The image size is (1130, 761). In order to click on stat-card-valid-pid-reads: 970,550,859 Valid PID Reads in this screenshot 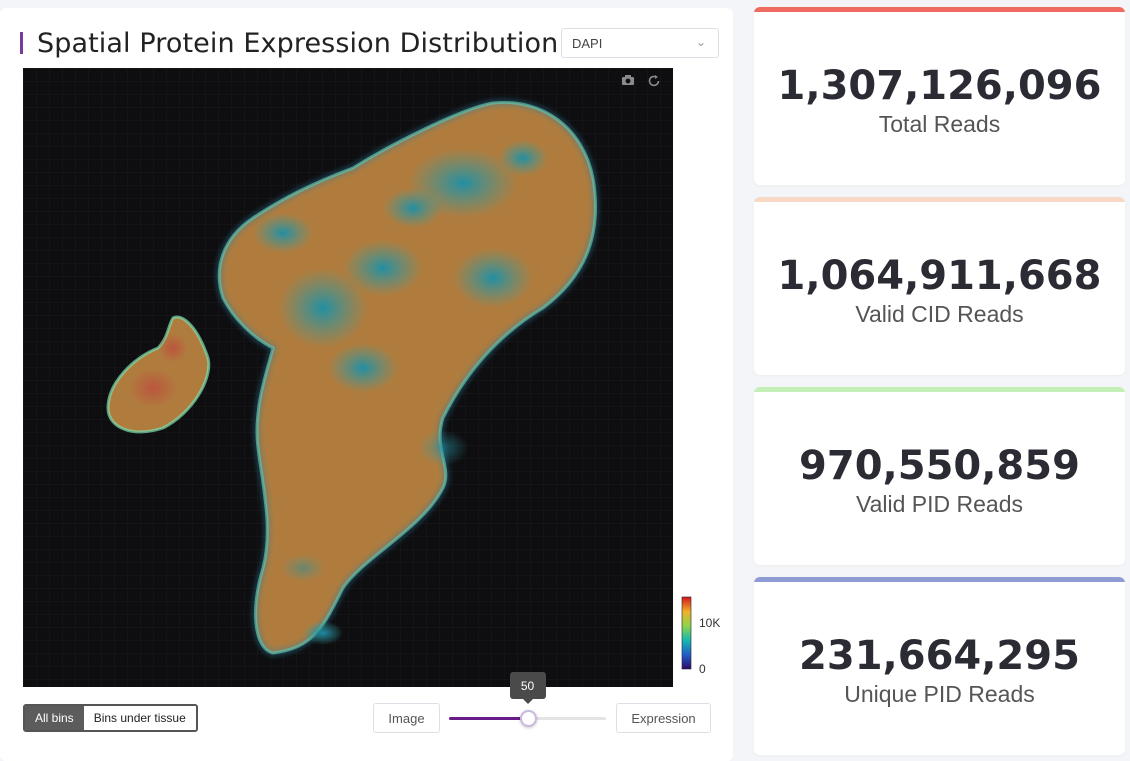, I will do `click(939, 476)`.